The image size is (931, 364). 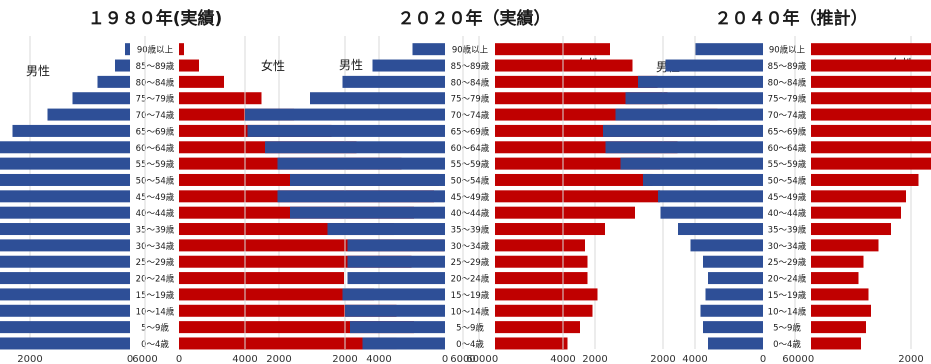 What do you see at coordinates (155, 115) in the screenshot?
I see `age-label: 70～74歳` at bounding box center [155, 115].